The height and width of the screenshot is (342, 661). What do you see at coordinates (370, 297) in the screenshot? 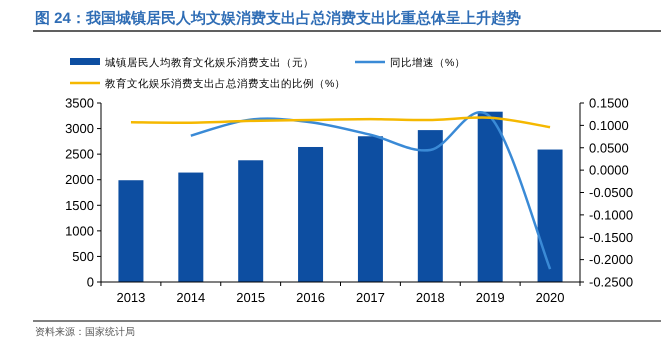
I see `x-tick-label: 2017` at bounding box center [370, 297].